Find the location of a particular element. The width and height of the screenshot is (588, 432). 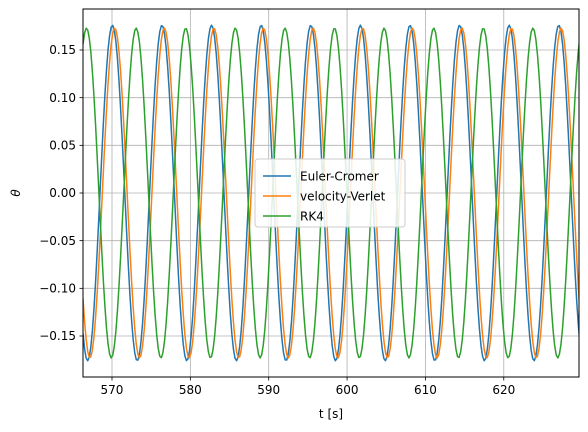

x-axis-label: t [s] is located at coordinates (331, 414).